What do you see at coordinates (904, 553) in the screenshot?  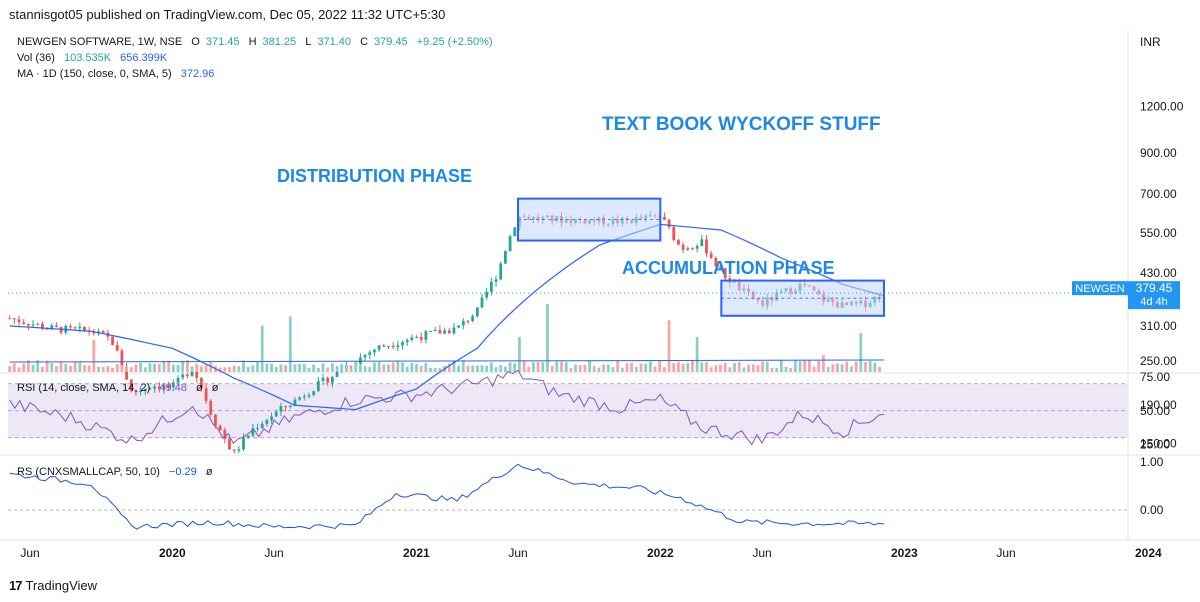 I see `time-axis-label: 2023` at bounding box center [904, 553].